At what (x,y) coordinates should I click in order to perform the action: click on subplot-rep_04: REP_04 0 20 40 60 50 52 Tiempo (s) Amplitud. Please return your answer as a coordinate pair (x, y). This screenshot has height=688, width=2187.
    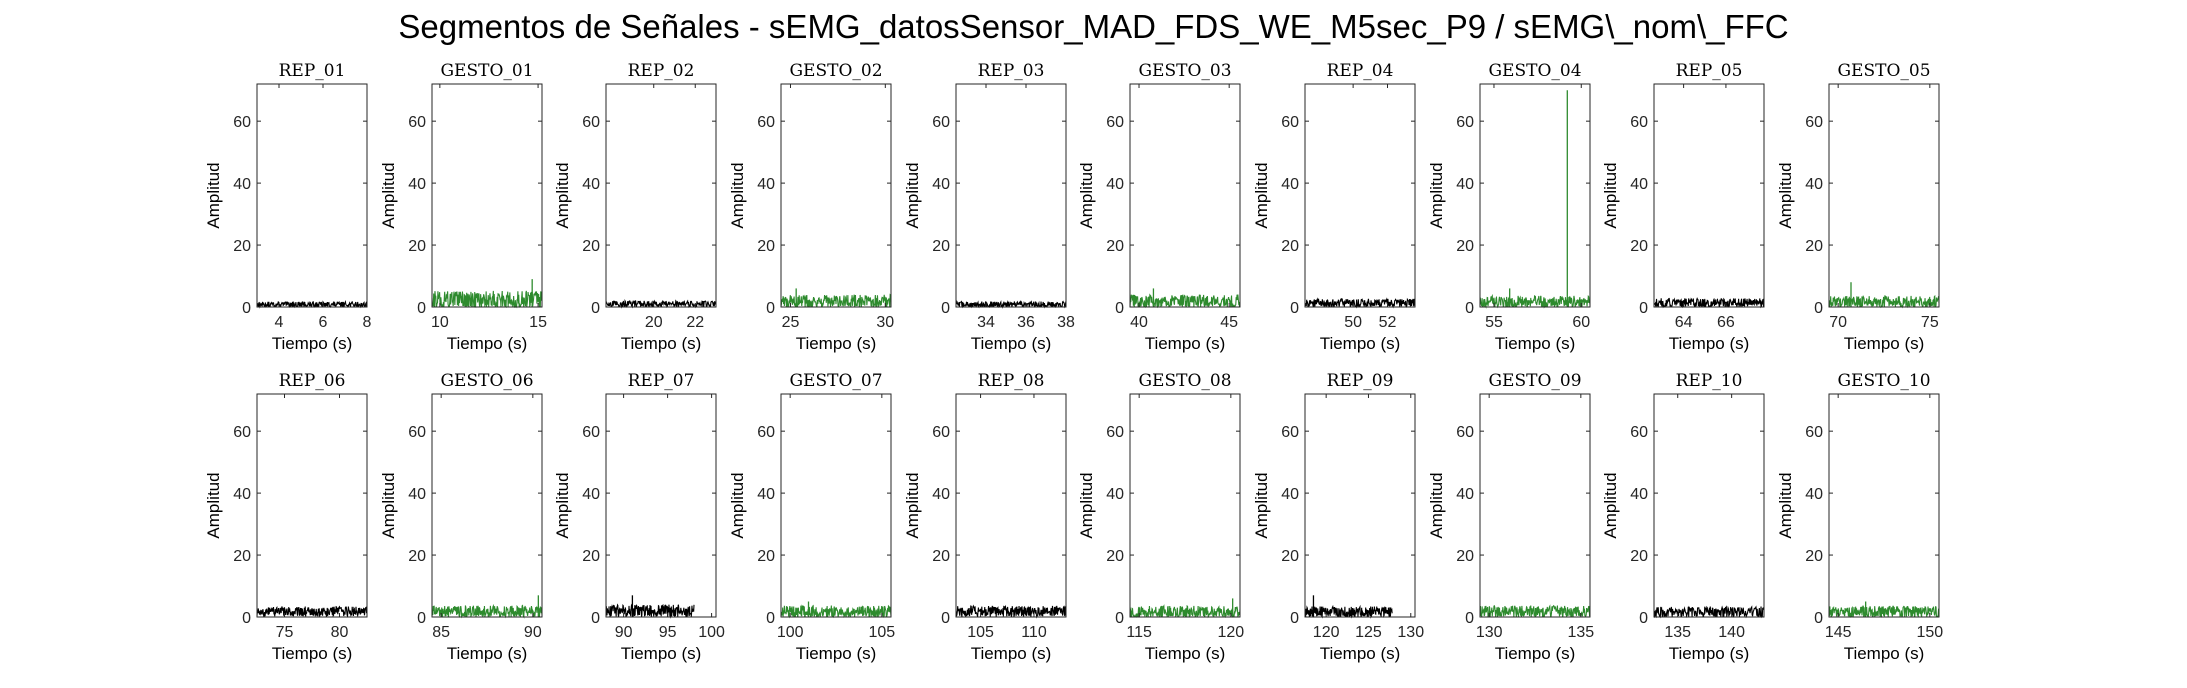
    Looking at the image, I should click on (1334, 207).